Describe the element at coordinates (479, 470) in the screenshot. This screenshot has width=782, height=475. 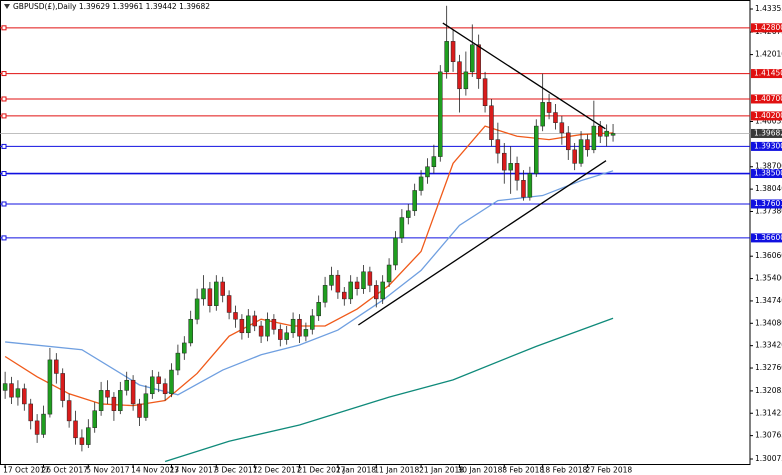
I see `x-tick-label: 30 Jan 2018` at that location.